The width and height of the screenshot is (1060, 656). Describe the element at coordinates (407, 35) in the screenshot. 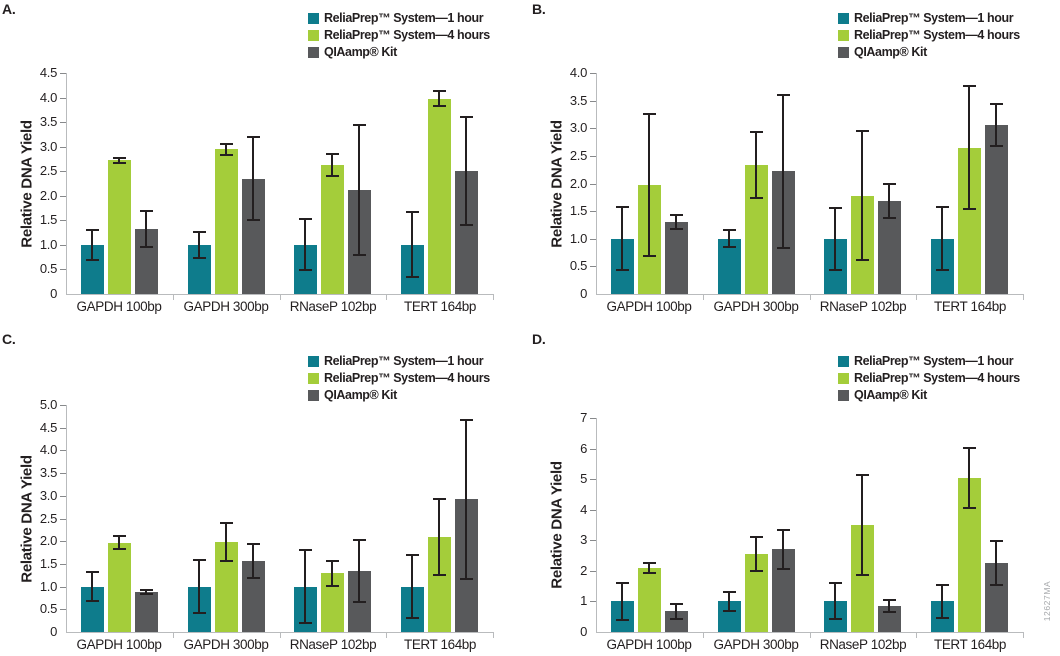

I see `legend-label: ReliaPrep™ System—4 hours` at that location.